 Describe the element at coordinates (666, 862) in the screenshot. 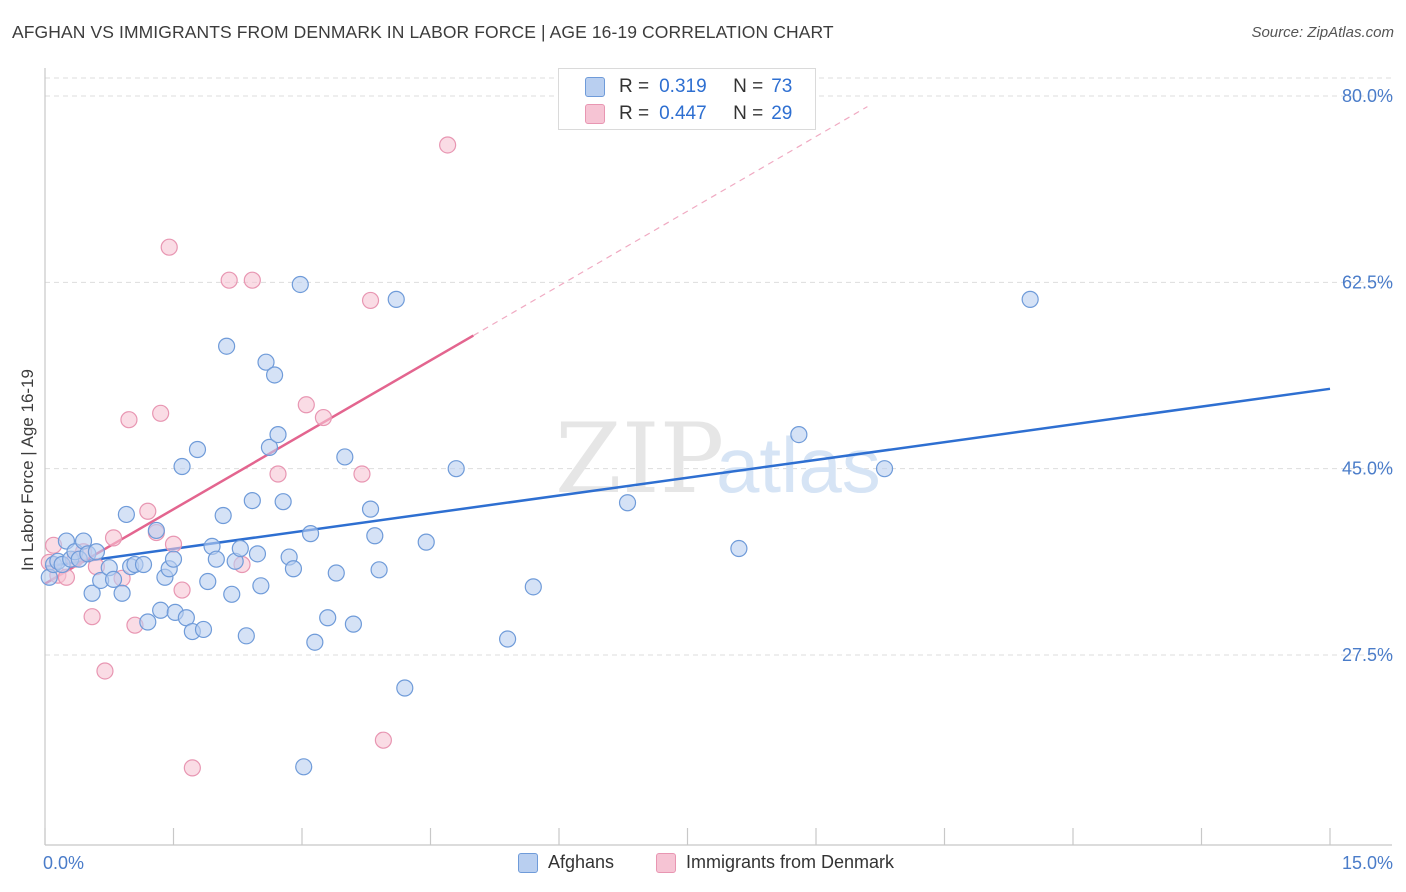

I see `denmark-legend-swatch` at that location.